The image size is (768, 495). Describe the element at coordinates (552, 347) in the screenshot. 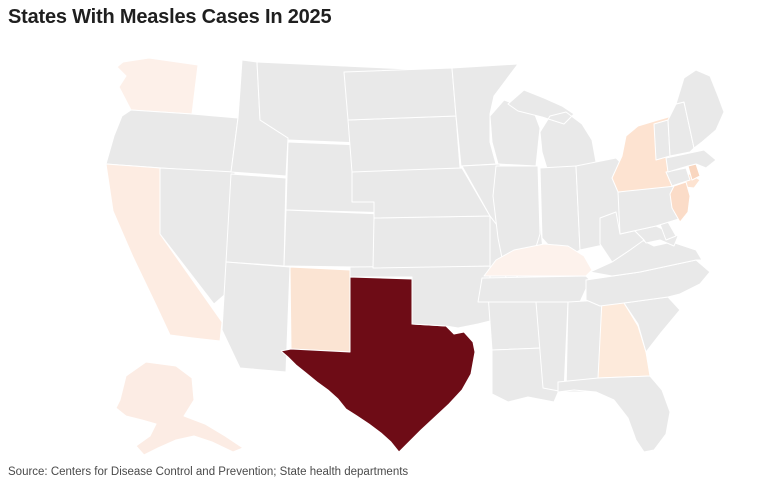

I see `state-mississippi` at that location.